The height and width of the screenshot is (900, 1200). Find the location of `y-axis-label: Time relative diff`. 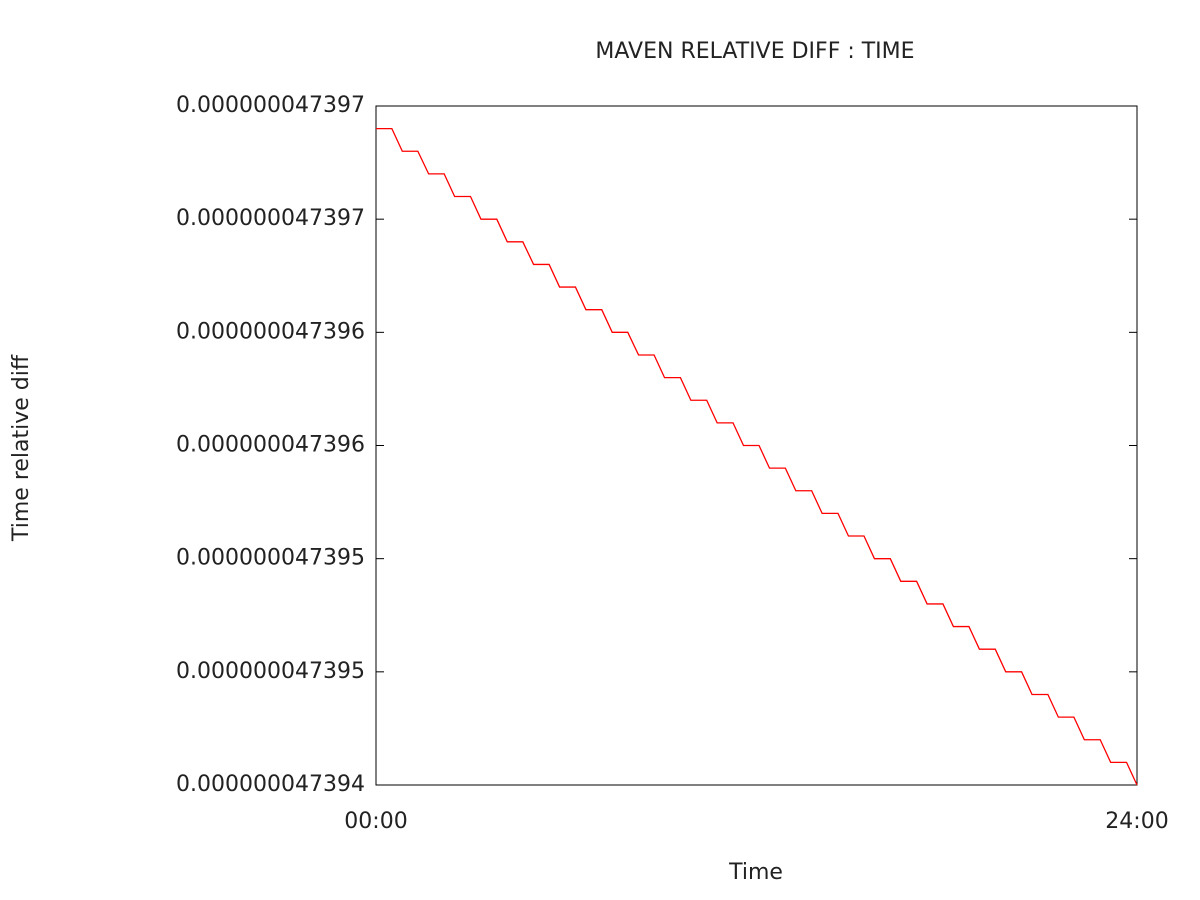

y-axis-label: Time relative diff is located at coordinates (21, 448).